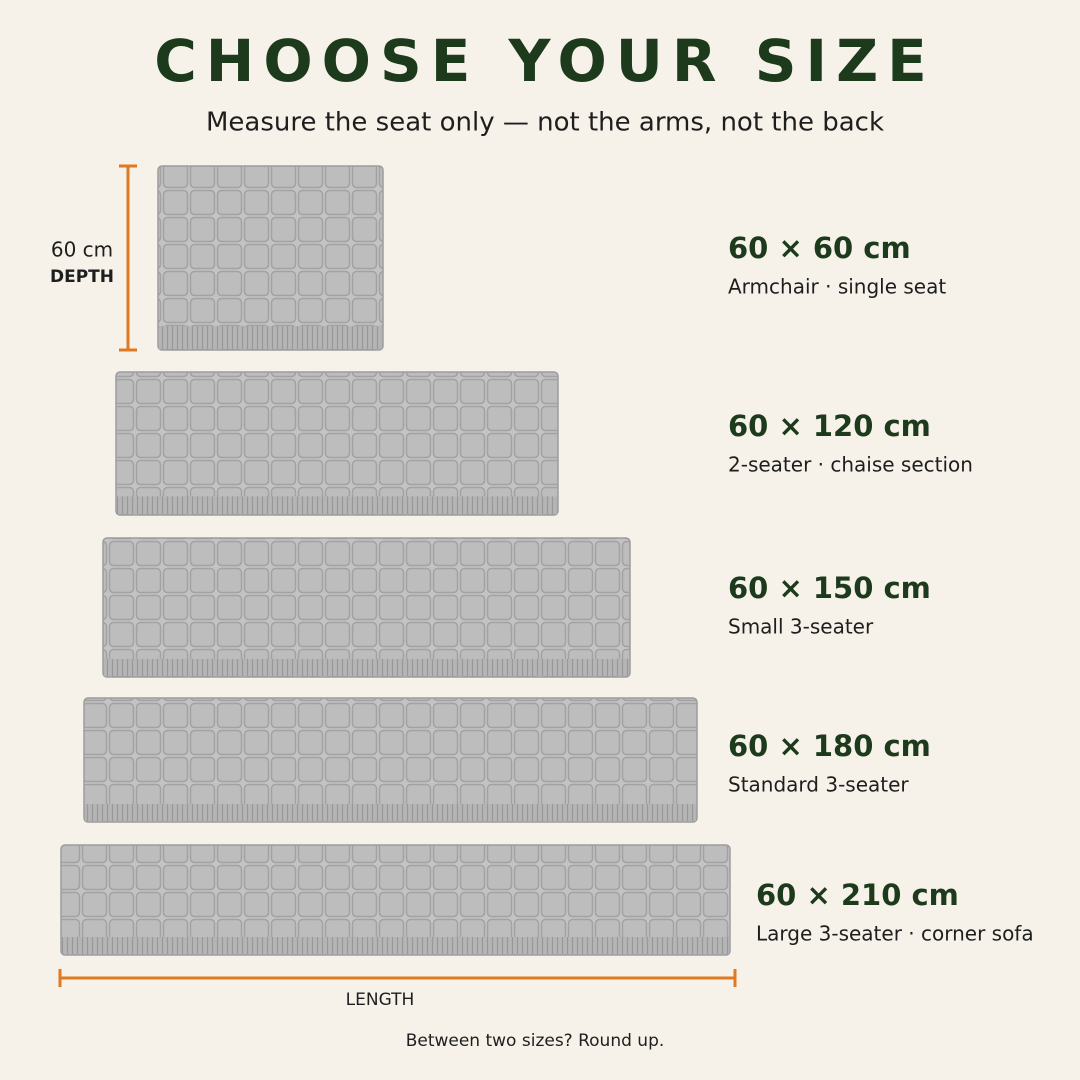 The width and height of the screenshot is (1080, 1080). Describe the element at coordinates (128, 258) in the screenshot. I see `depth-indicator` at that location.